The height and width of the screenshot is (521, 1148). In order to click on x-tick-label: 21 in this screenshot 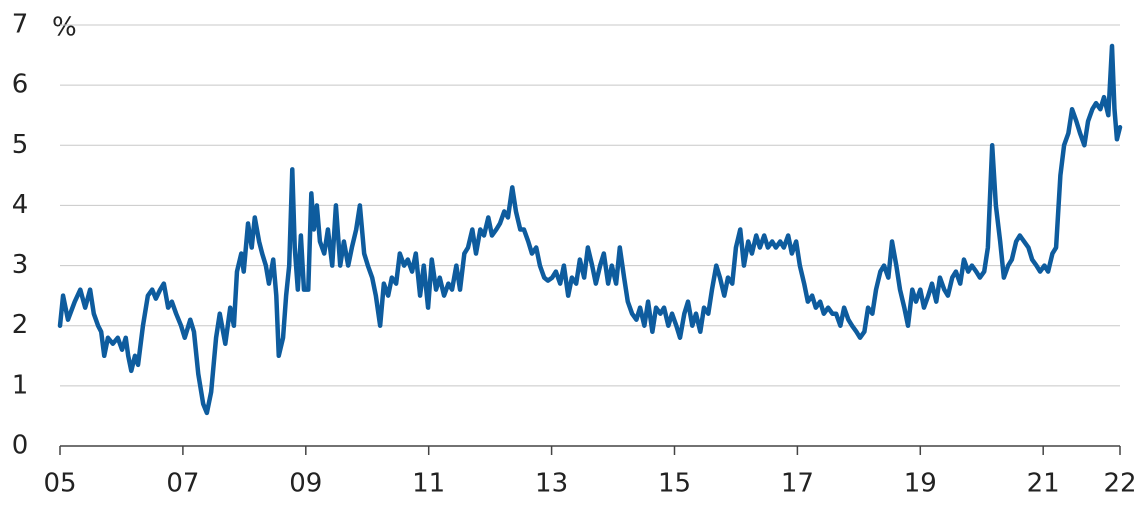, I will do `click(1043, 484)`.